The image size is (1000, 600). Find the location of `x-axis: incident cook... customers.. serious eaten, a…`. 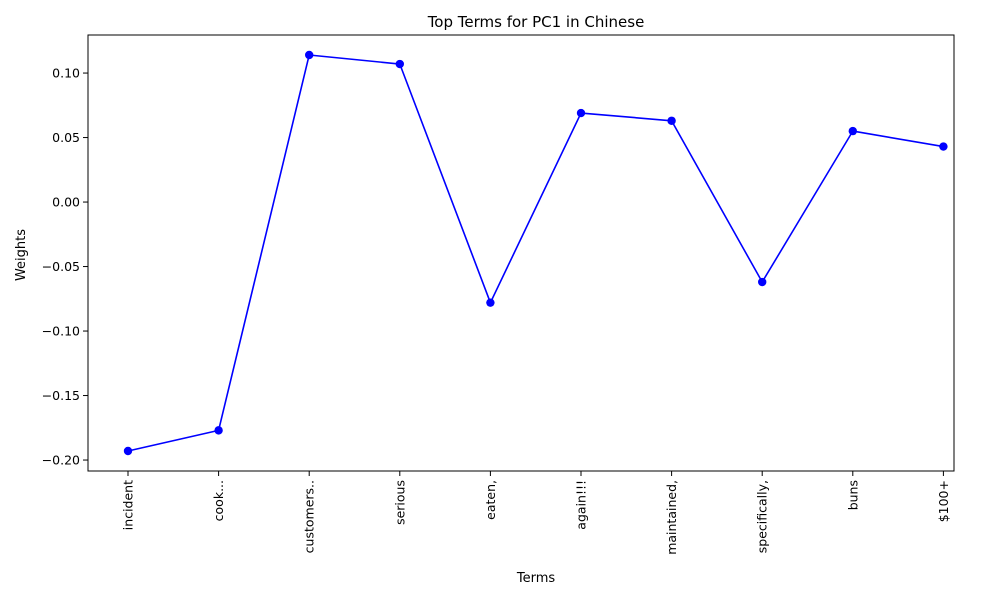

x-axis: incident cook... customers.. serious eaten, a… is located at coordinates (536, 513).